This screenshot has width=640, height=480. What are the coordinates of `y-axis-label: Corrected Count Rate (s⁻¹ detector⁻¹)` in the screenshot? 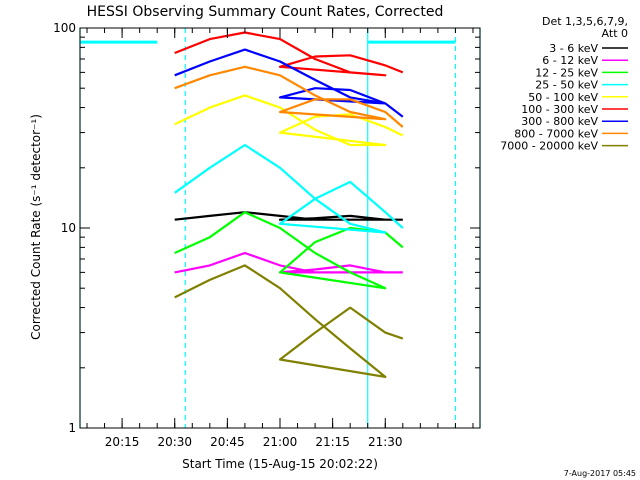 It's located at (36, 227).